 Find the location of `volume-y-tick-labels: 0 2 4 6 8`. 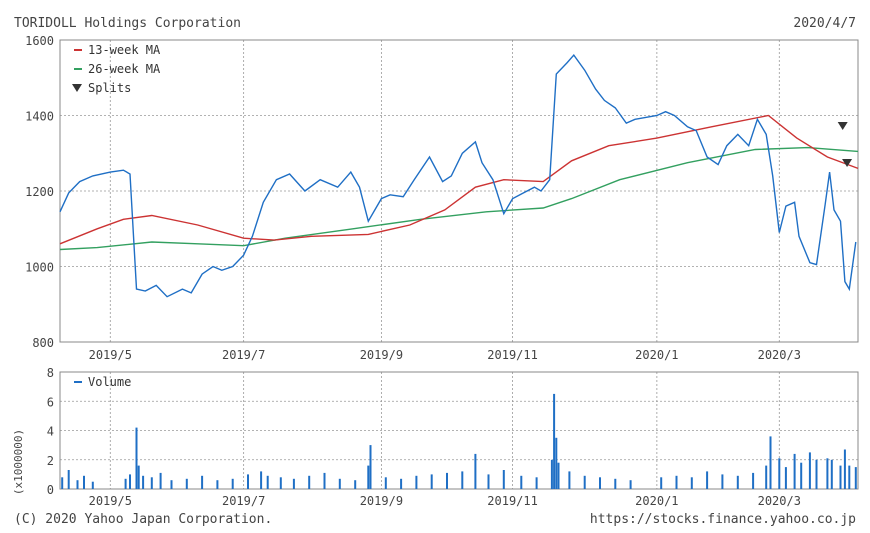

volume-y-tick-labels: 0 2 4 6 8 is located at coordinates (50, 431).